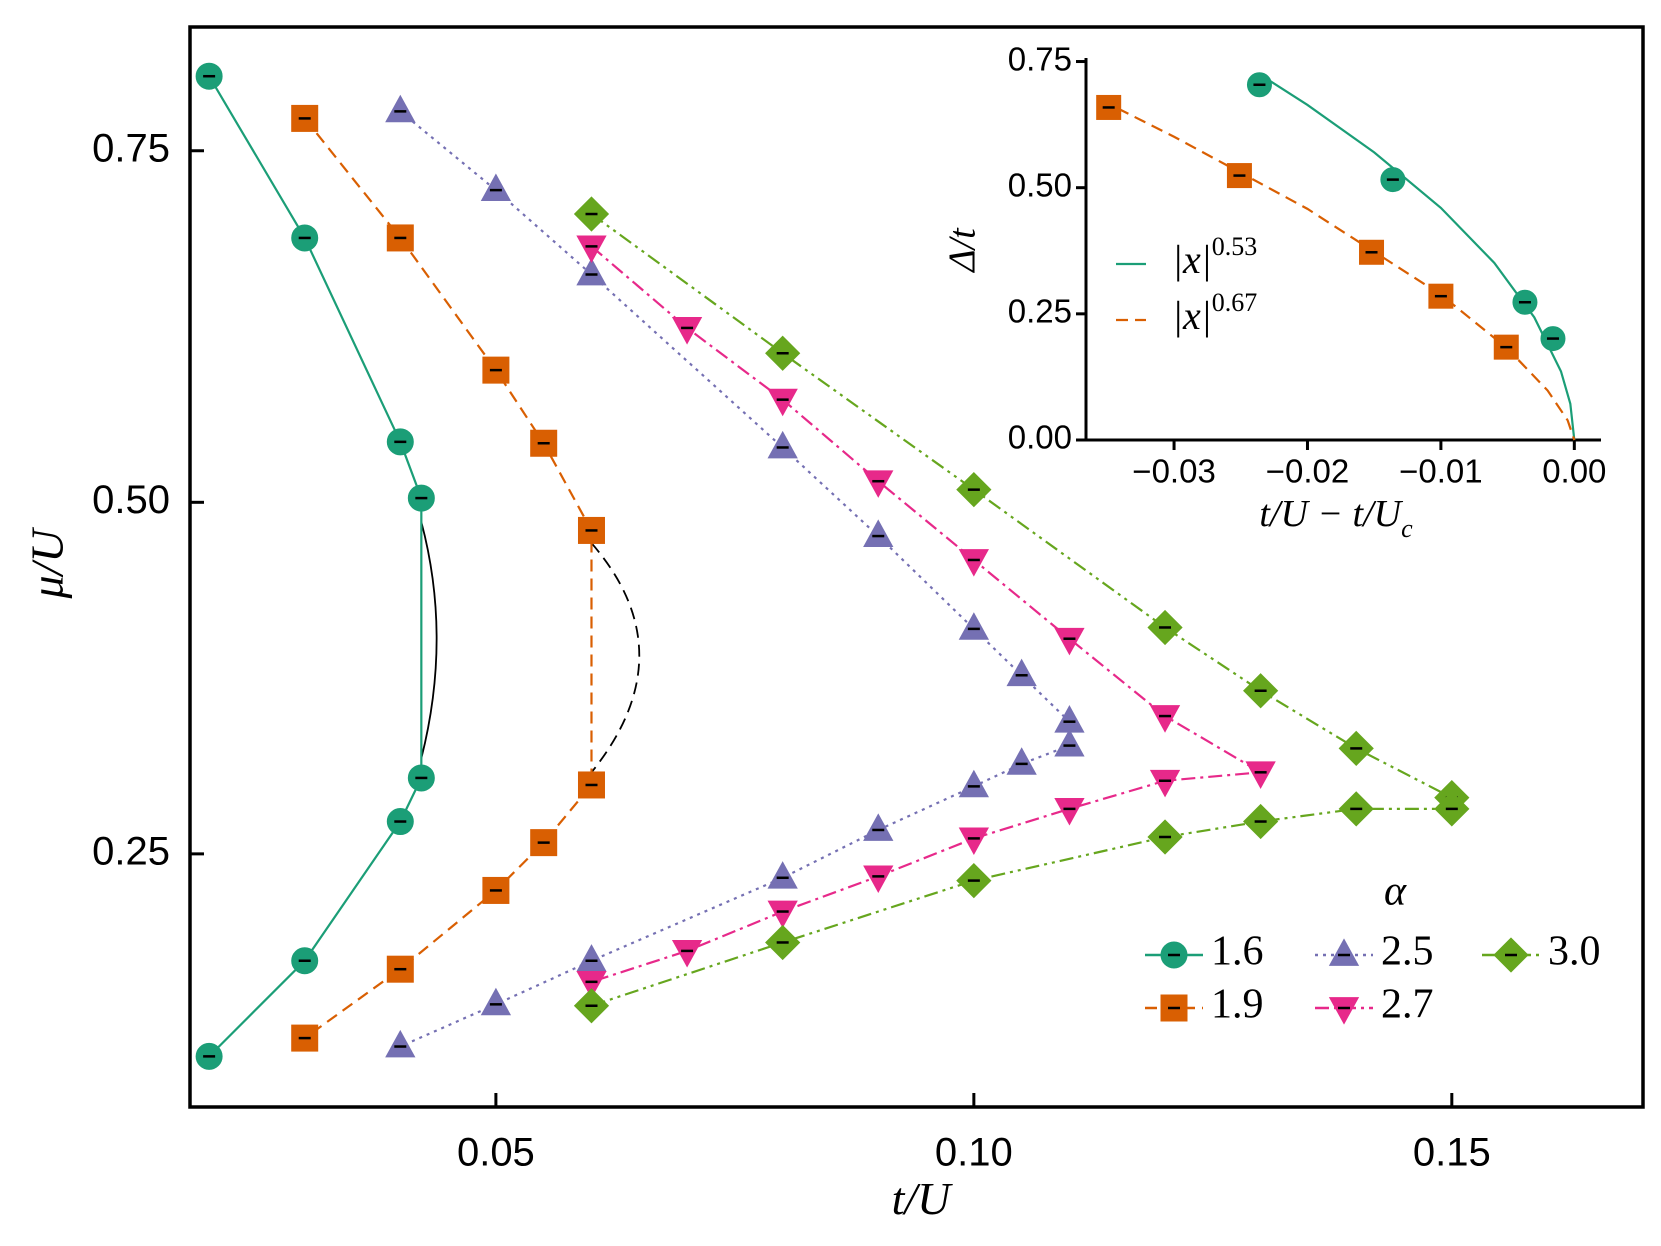 This screenshot has height=1246, width=1661. Describe the element at coordinates (1407, 528) in the screenshot. I see `x-axis-label-sub: c` at that location.